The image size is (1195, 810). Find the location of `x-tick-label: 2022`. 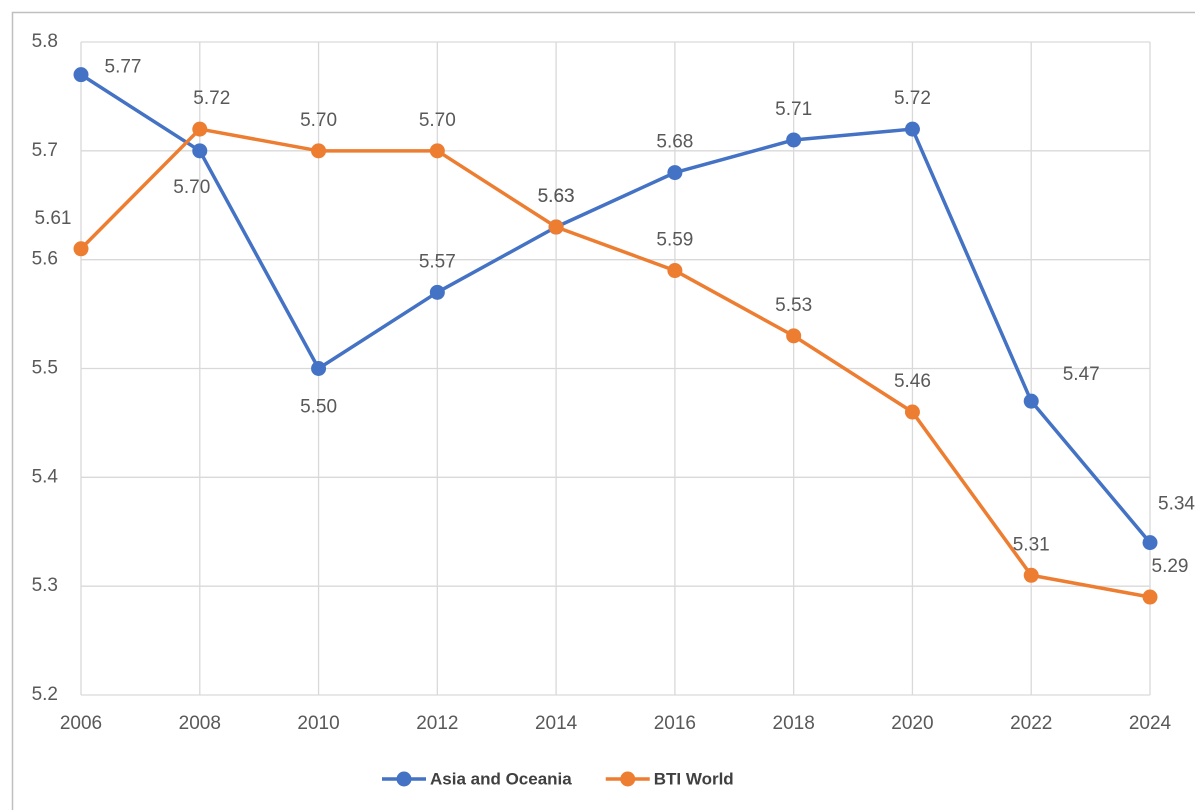

x-tick-label: 2022 is located at coordinates (1031, 723).